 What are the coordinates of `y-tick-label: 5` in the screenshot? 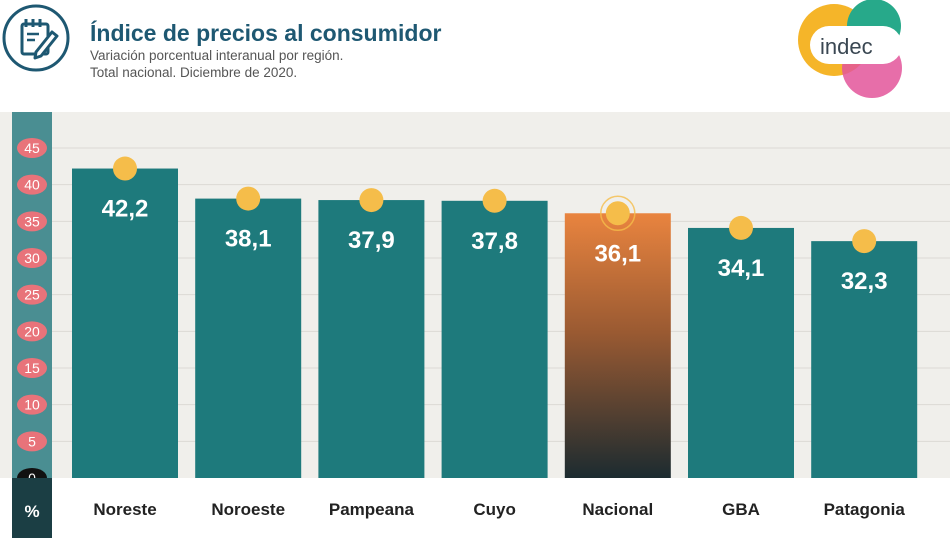 It's located at (32, 441).